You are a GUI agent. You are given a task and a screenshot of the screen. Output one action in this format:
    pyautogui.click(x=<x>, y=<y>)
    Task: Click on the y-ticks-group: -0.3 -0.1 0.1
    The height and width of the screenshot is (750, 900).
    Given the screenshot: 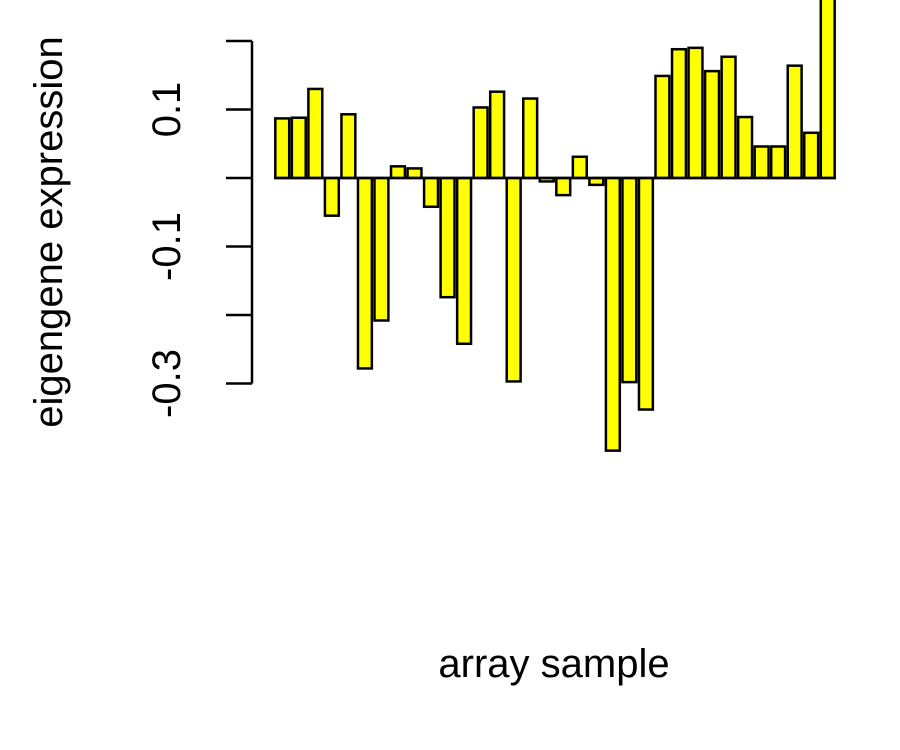 What is the action you would take?
    pyautogui.click(x=198, y=228)
    